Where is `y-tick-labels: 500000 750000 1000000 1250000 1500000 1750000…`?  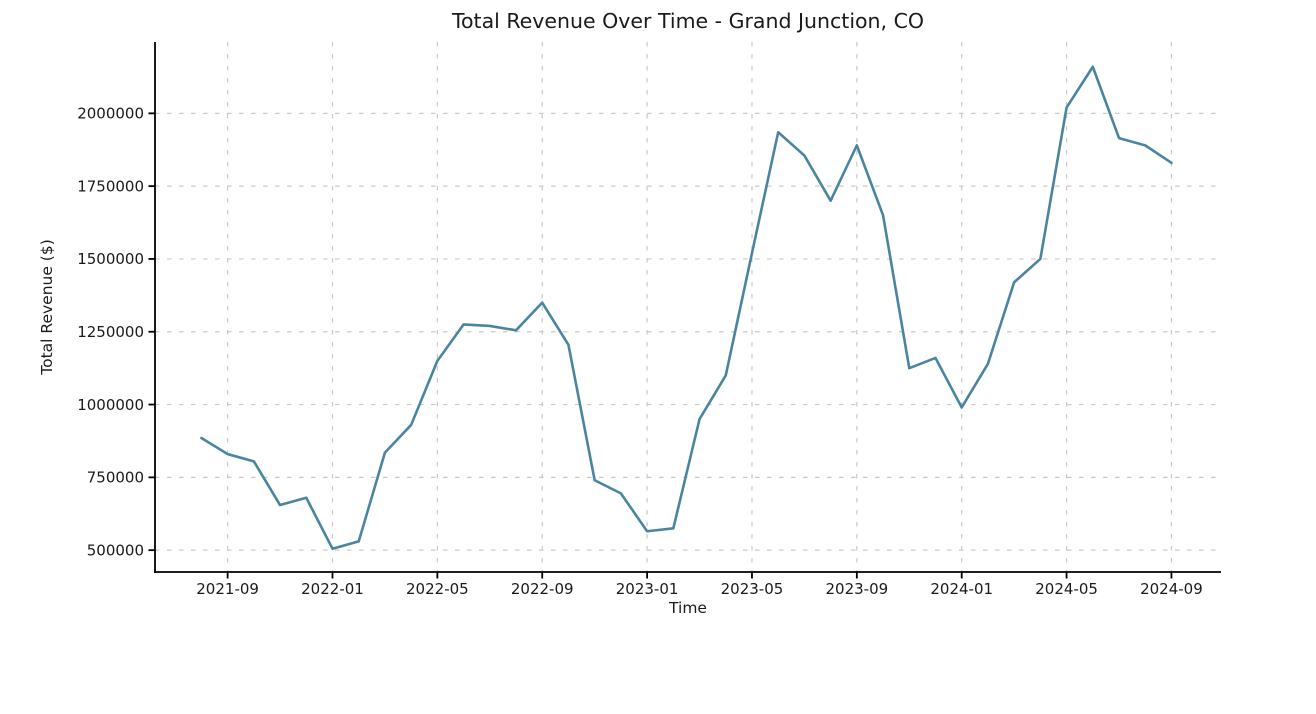
y-tick-labels: 500000 750000 1000000 1250000 1500000 1750000… is located at coordinates (110, 332).